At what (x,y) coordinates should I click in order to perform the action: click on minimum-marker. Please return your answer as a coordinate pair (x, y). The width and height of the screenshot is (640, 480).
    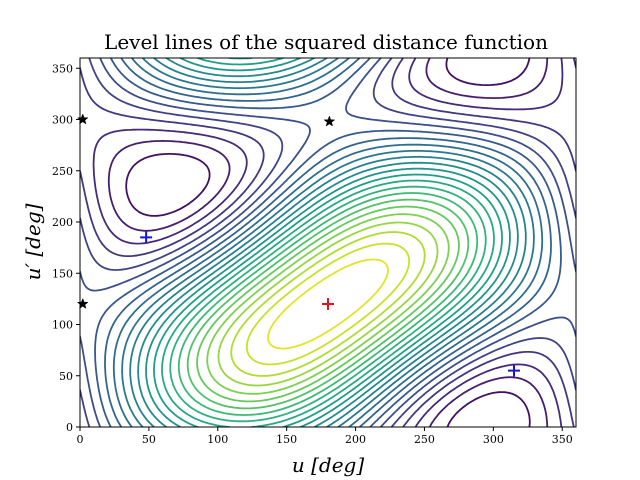
    Looking at the image, I should click on (328, 304).